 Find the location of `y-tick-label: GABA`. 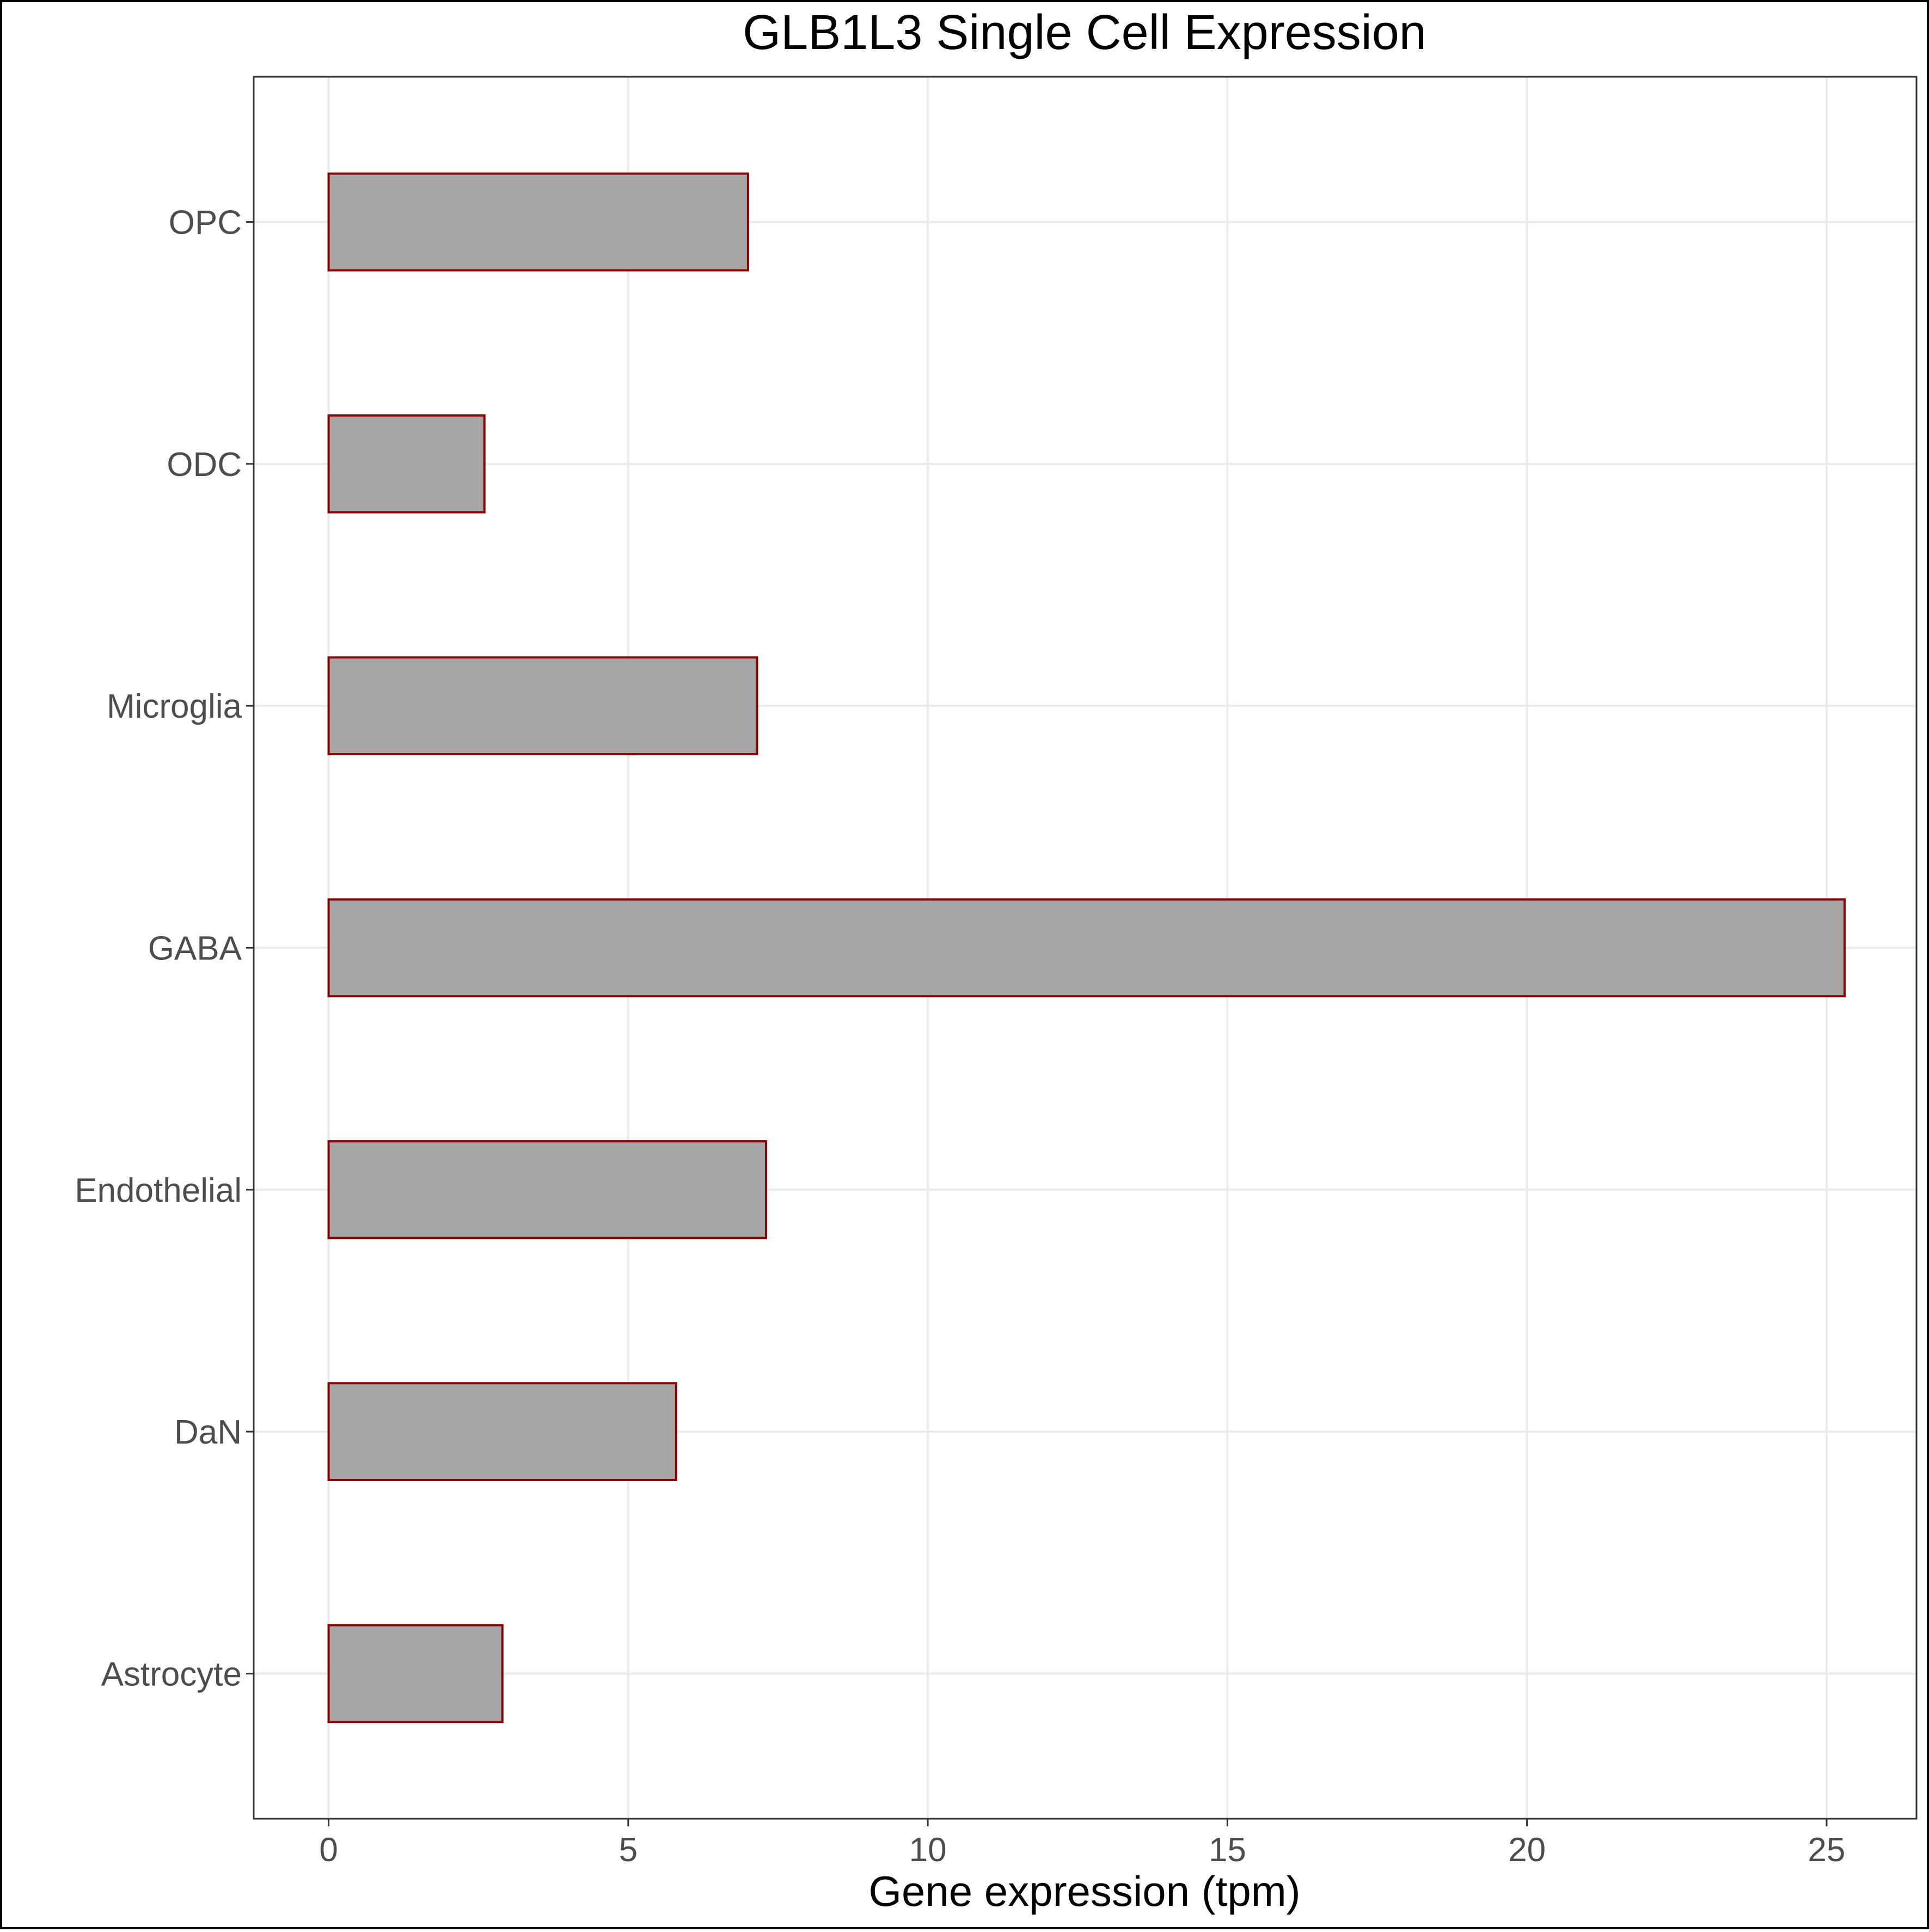

y-tick-label: GABA is located at coordinates (195, 949).